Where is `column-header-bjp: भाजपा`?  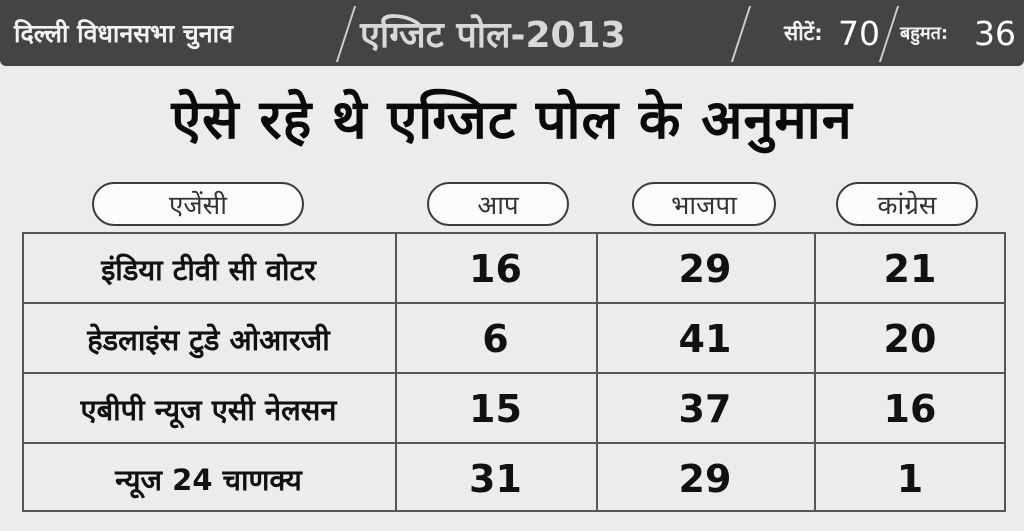 column-header-bjp: भाजपा is located at coordinates (704, 204).